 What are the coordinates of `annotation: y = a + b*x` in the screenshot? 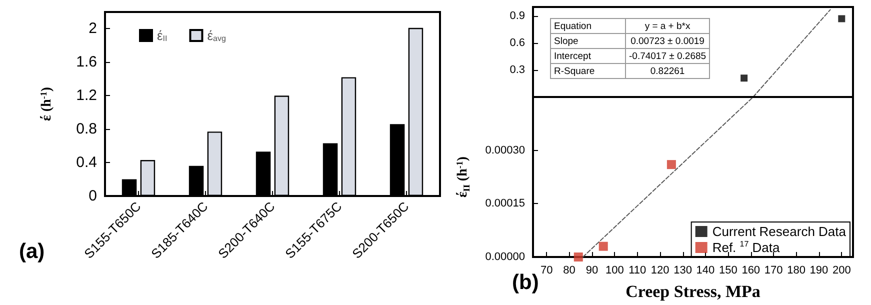 It's located at (668, 26).